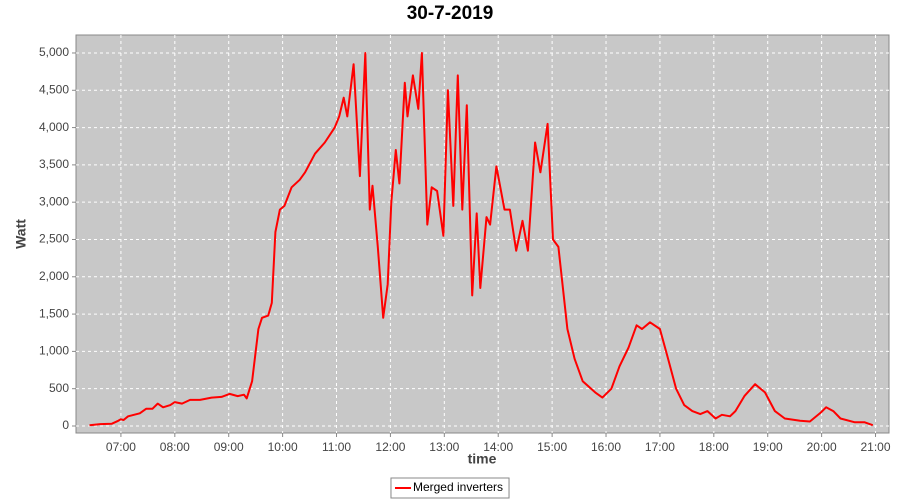 This screenshot has height=500, width=900. Describe the element at coordinates (552, 447) in the screenshot. I see `x-tick-label: 15:00` at that location.